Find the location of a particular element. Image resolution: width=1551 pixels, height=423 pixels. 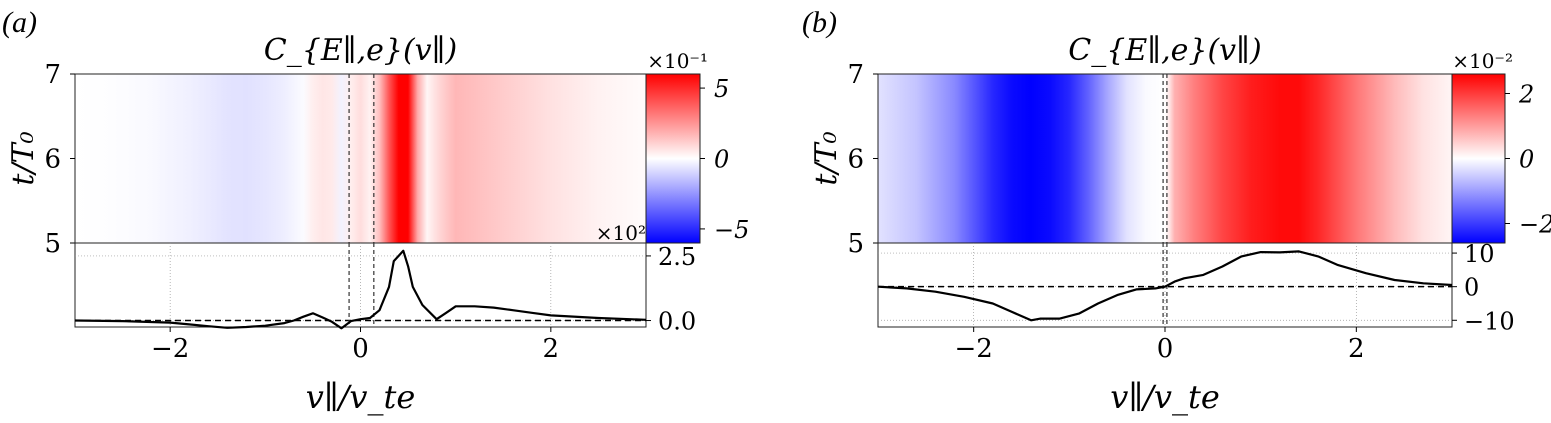

heat-ytick-label-b: 6 is located at coordinates (855, 160).